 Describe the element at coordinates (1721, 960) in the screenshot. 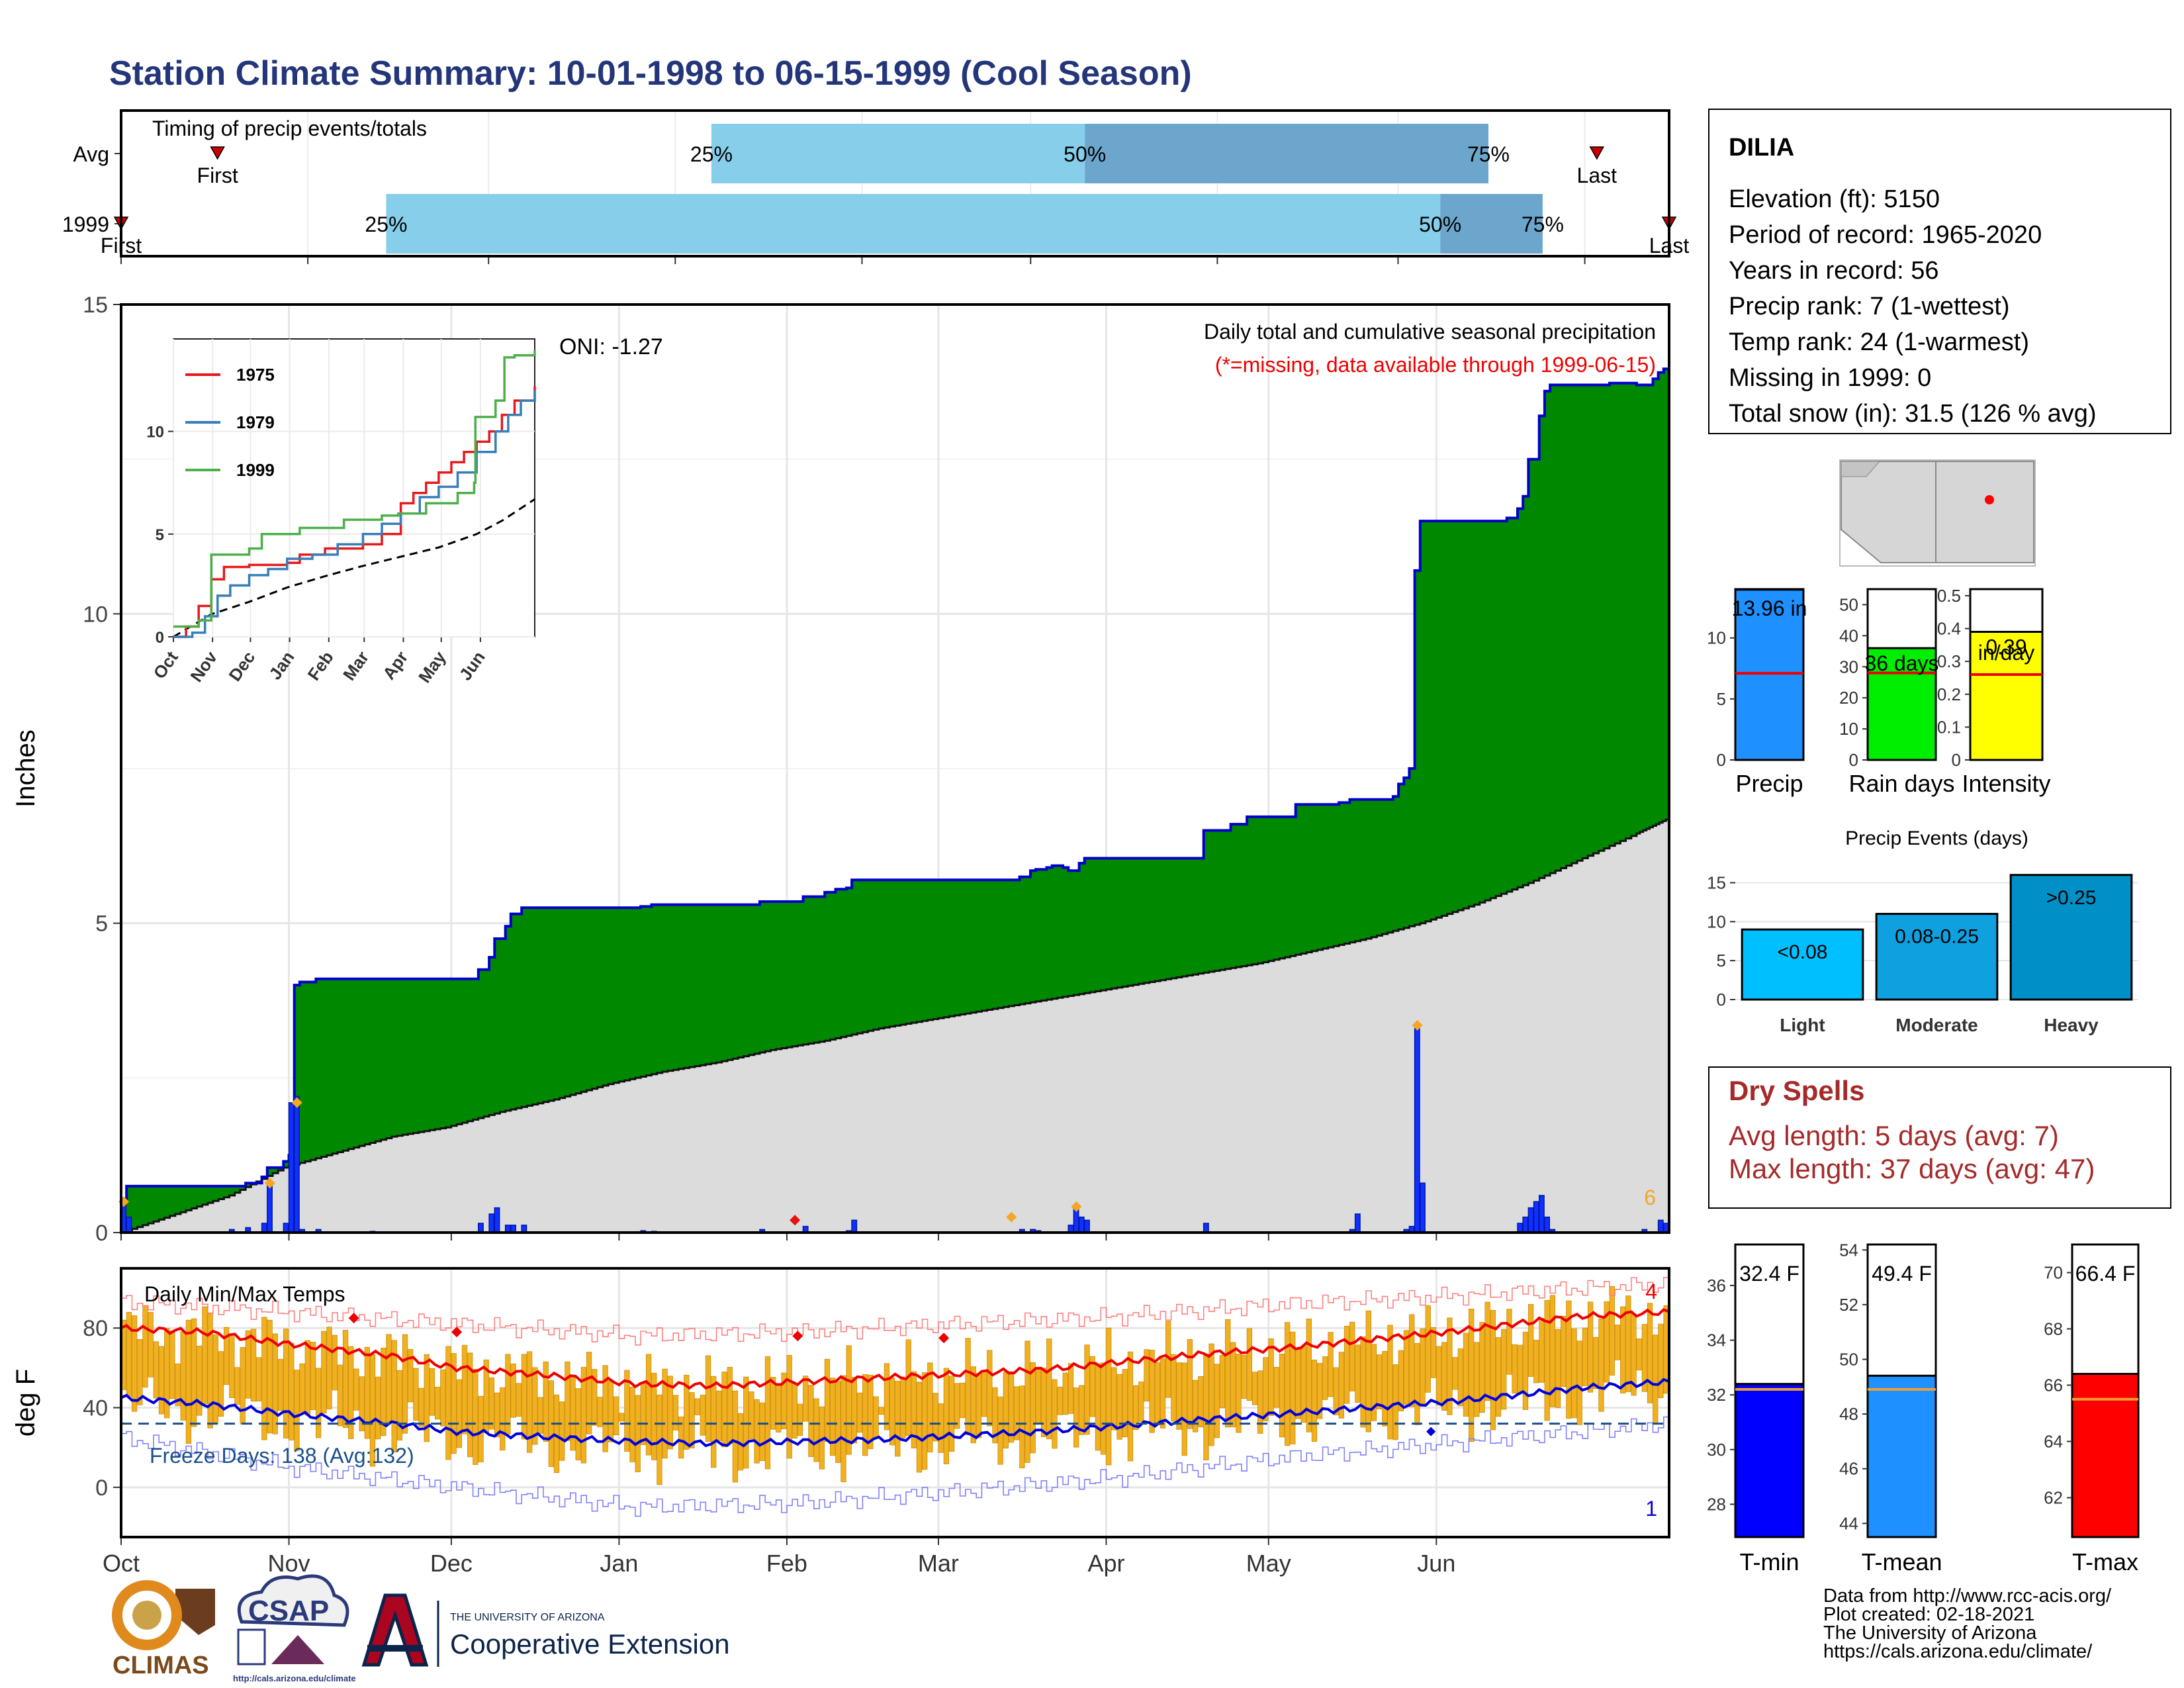

I see `events-ytick-label: 5` at that location.